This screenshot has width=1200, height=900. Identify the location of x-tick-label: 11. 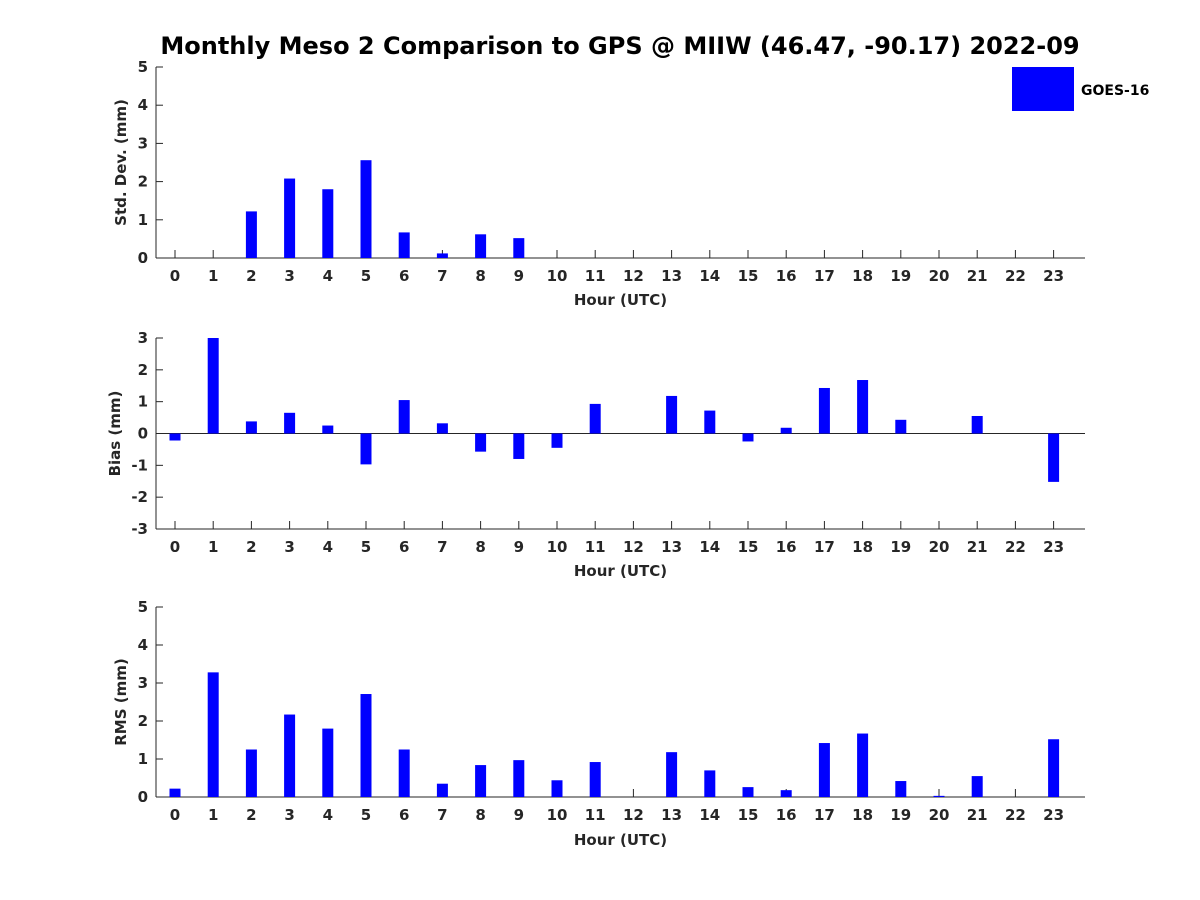
(595, 547).